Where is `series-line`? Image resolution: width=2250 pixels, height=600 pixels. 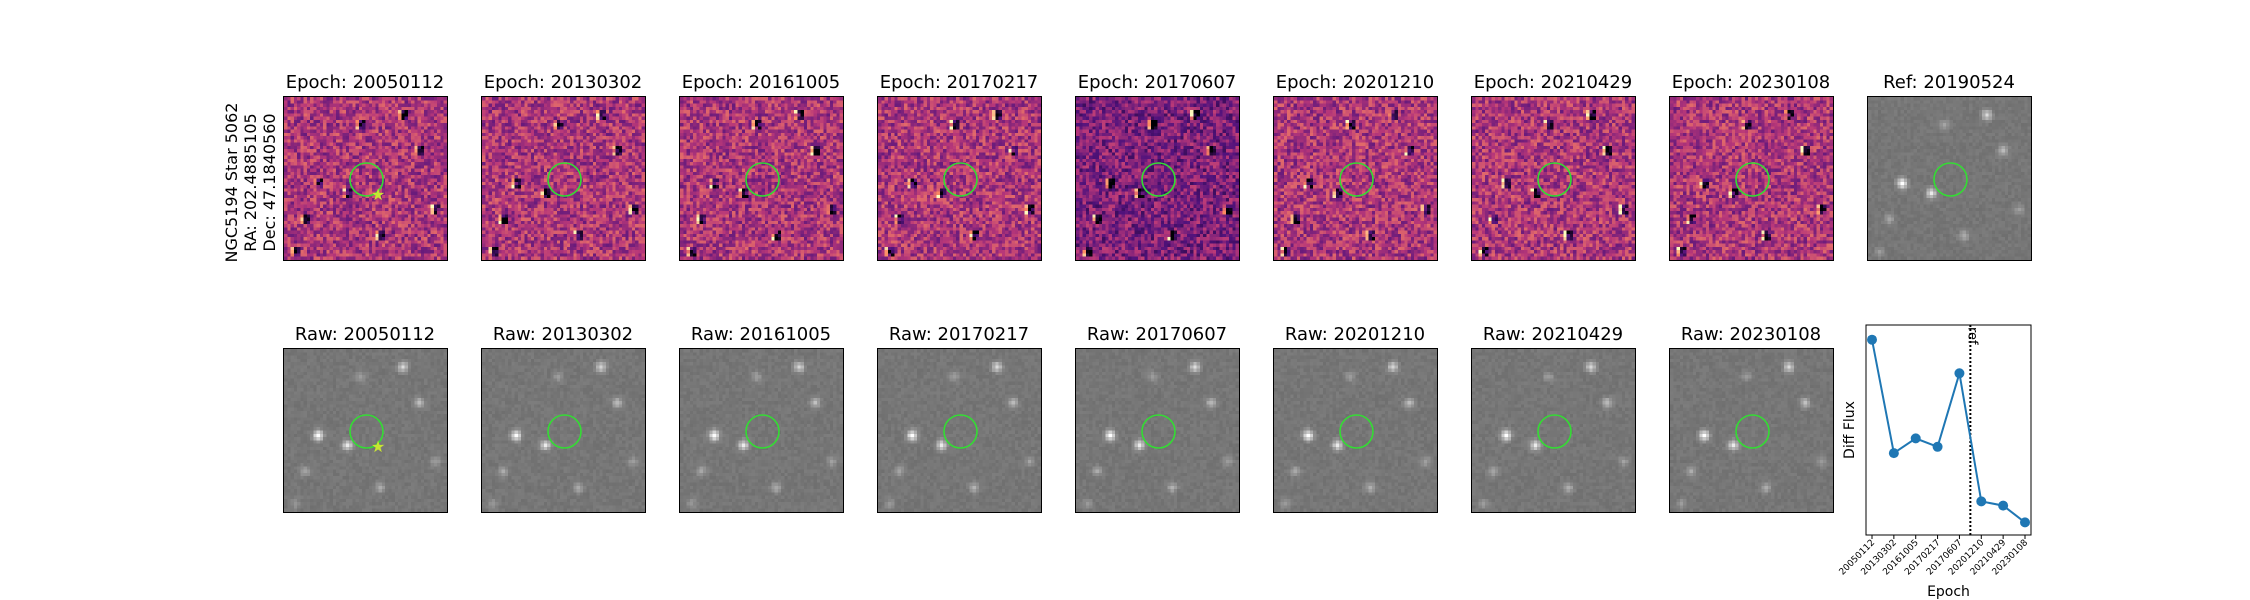
series-line is located at coordinates (1948, 431).